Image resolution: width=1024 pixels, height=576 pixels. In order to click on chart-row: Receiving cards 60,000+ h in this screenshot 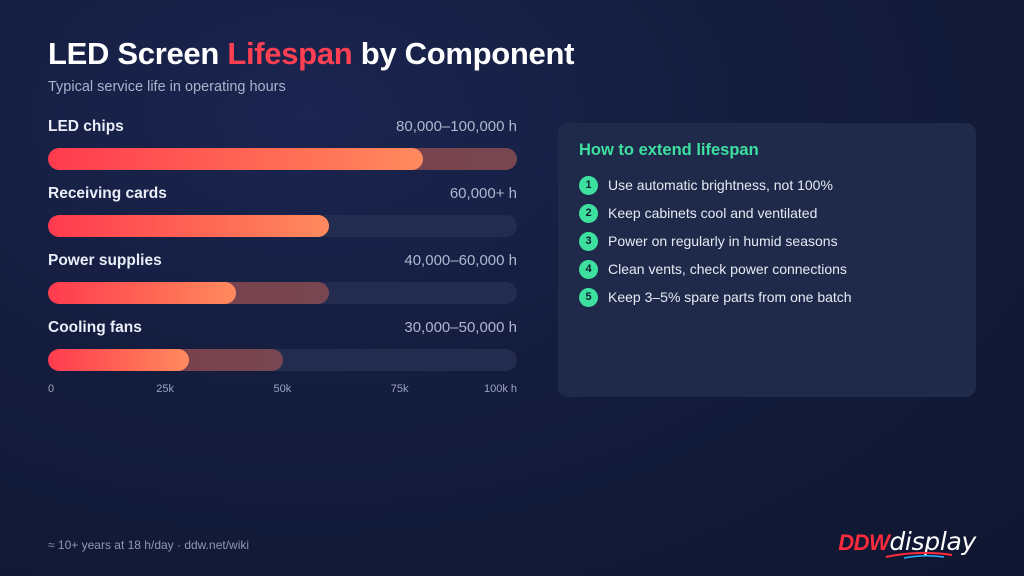, I will do `click(282, 218)`.